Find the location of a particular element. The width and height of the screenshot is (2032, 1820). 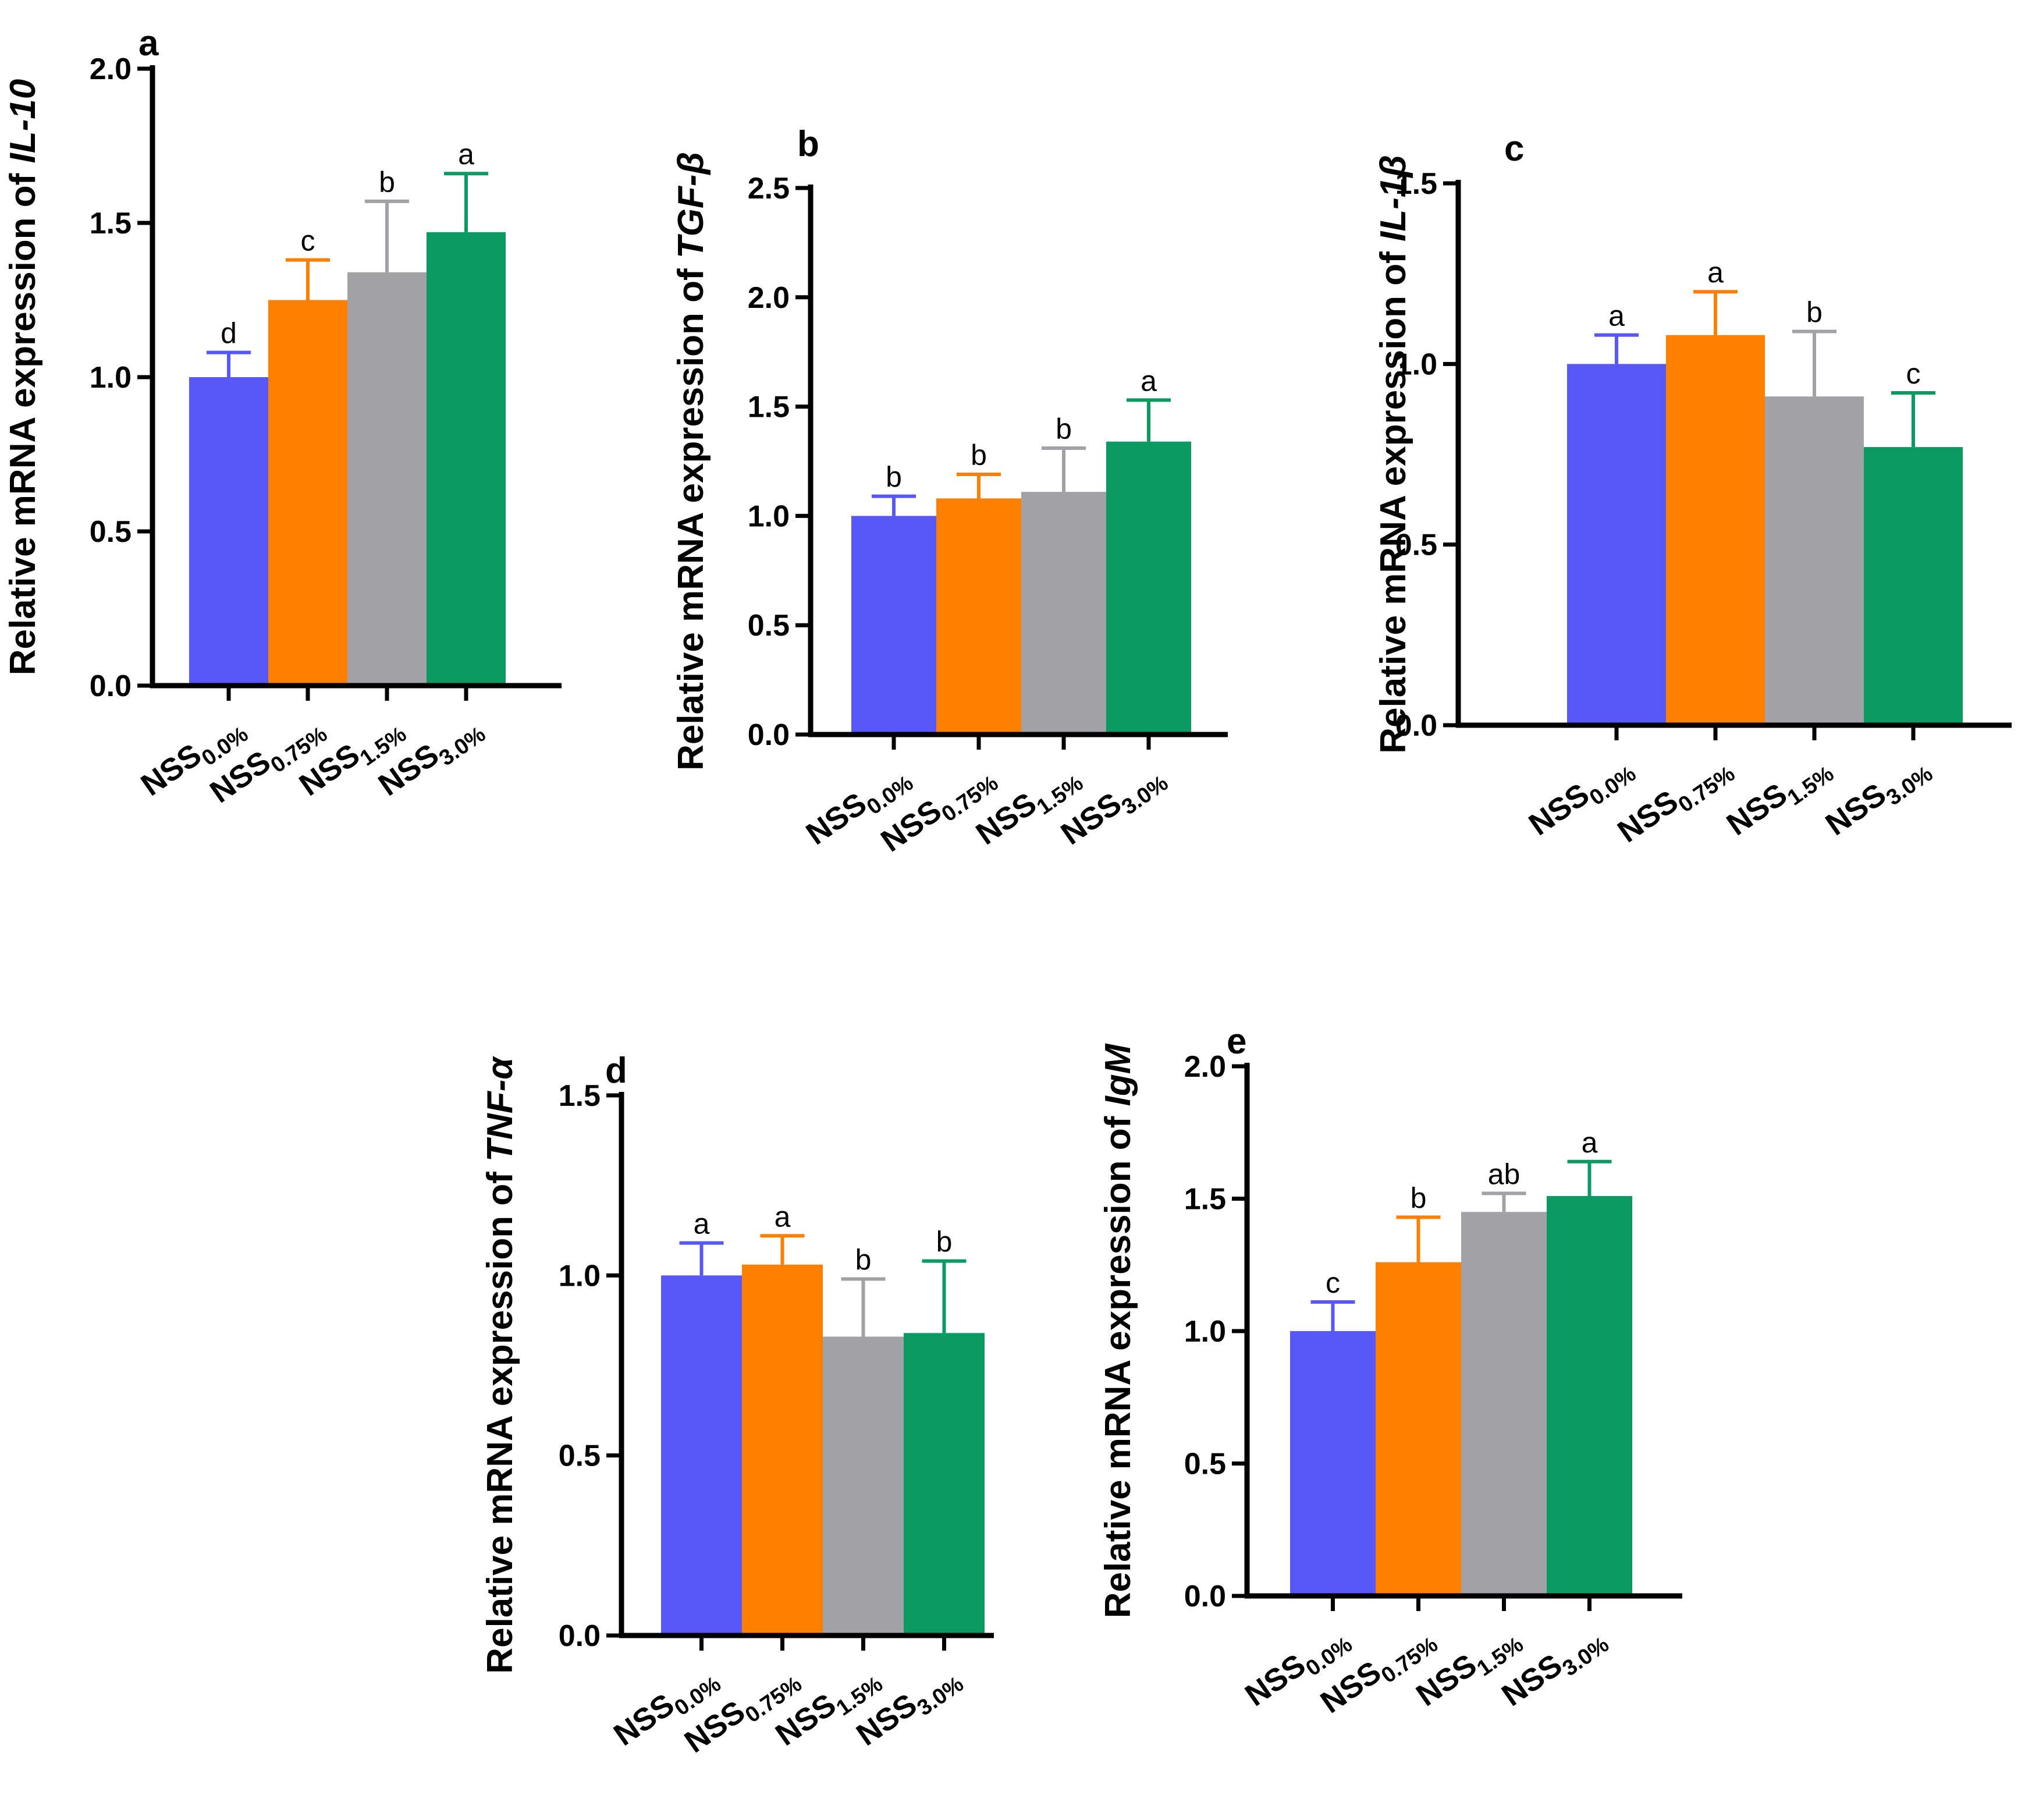

y-tick-label-d-3: 1.0 is located at coordinates (580, 1276).